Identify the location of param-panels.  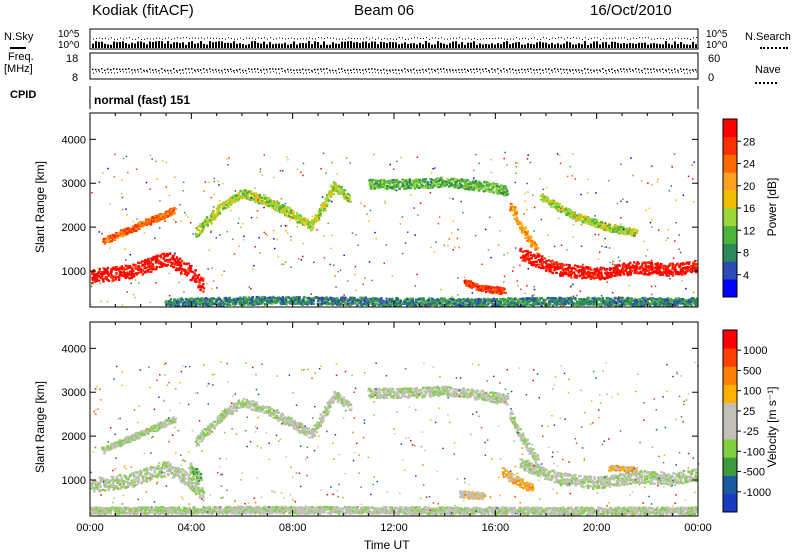
(394, 68).